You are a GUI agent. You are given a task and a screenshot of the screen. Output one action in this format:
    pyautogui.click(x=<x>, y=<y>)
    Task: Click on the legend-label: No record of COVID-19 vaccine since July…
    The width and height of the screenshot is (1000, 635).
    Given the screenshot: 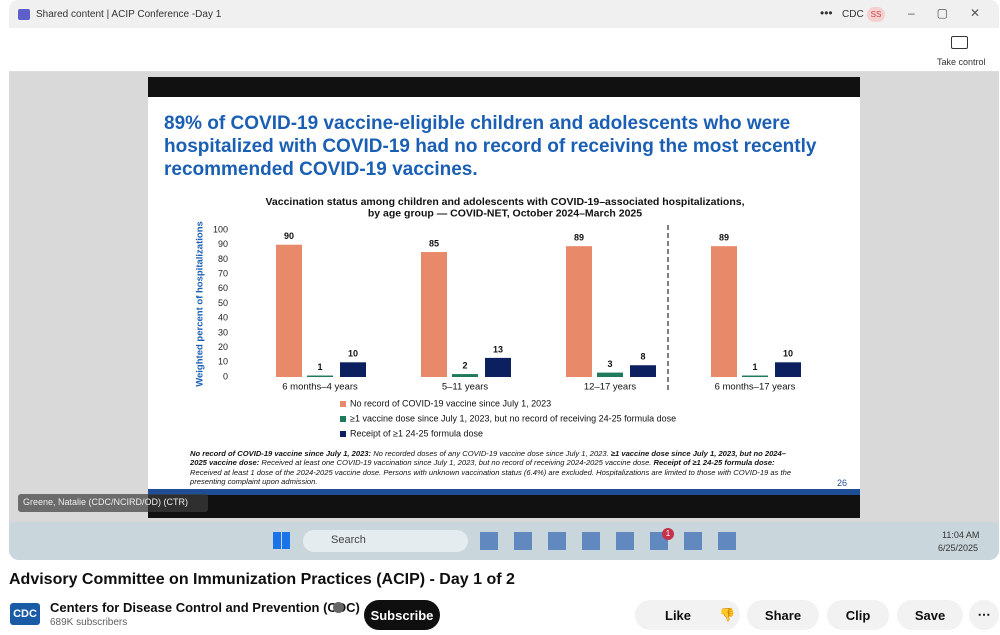 What is the action you would take?
    pyautogui.click(x=450, y=403)
    